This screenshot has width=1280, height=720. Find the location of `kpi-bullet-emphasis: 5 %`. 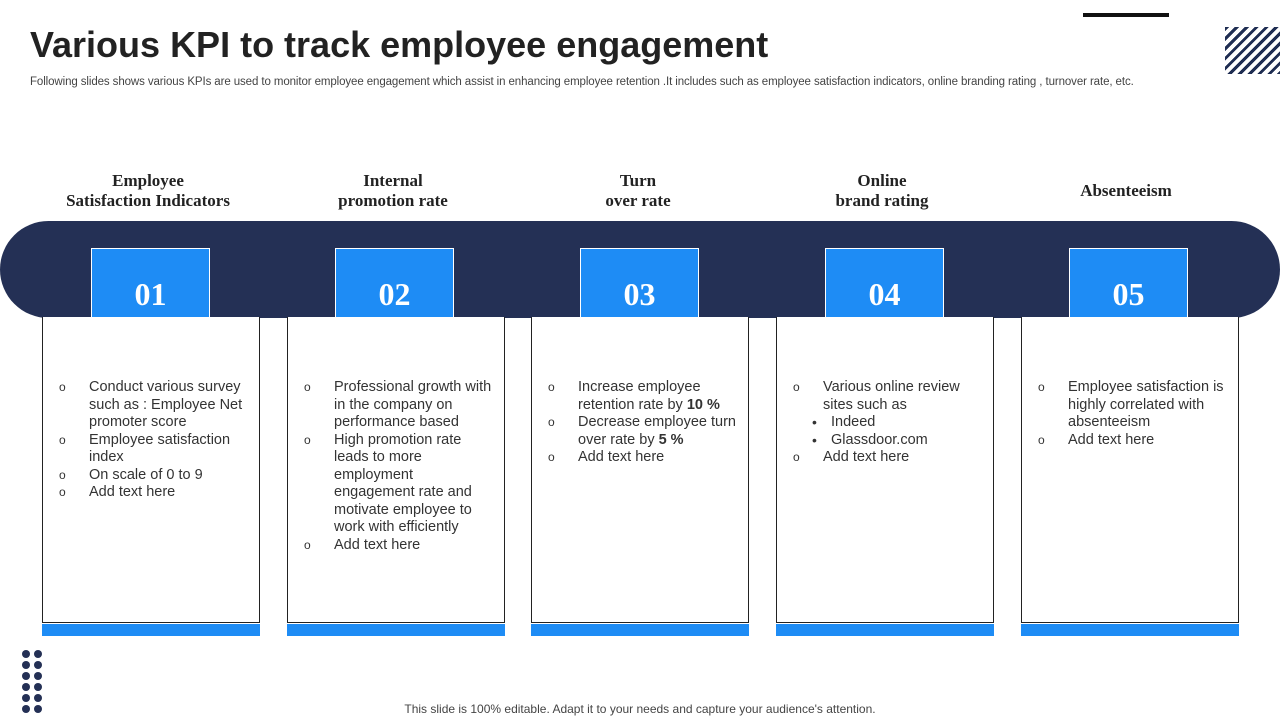

kpi-bullet-emphasis: 5 % is located at coordinates (671, 439).